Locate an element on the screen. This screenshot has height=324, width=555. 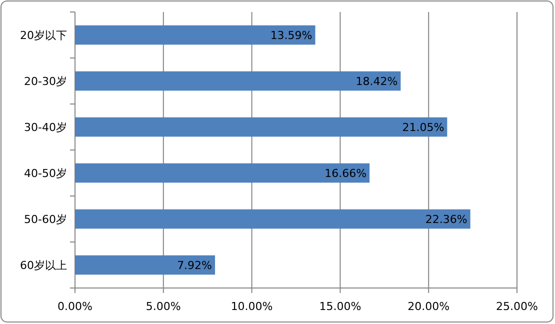
x-tick-label: 5.00% is located at coordinates (163, 306).